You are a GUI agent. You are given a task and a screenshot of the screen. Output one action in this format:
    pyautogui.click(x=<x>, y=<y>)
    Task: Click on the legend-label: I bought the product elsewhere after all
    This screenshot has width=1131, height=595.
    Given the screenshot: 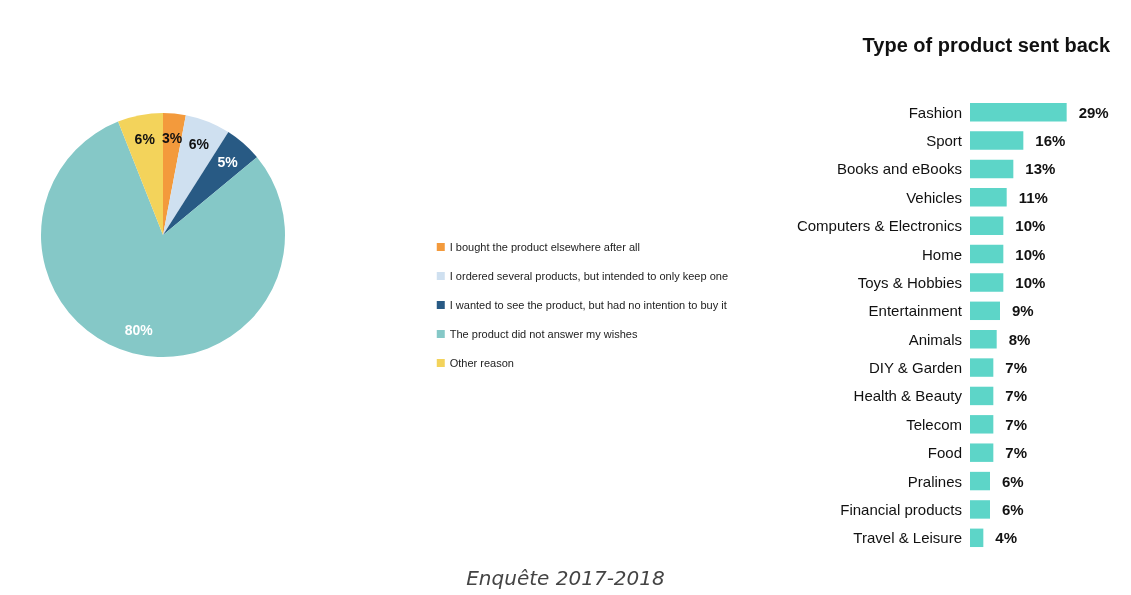 What is the action you would take?
    pyautogui.click(x=544, y=247)
    